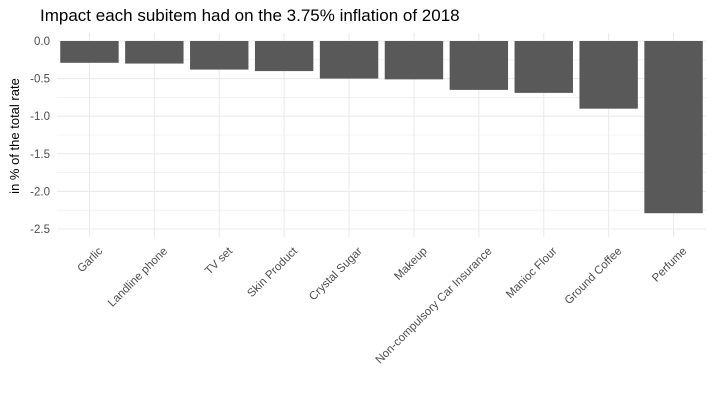  Describe the element at coordinates (40, 117) in the screenshot. I see `y-tick-label: -1.0` at that location.